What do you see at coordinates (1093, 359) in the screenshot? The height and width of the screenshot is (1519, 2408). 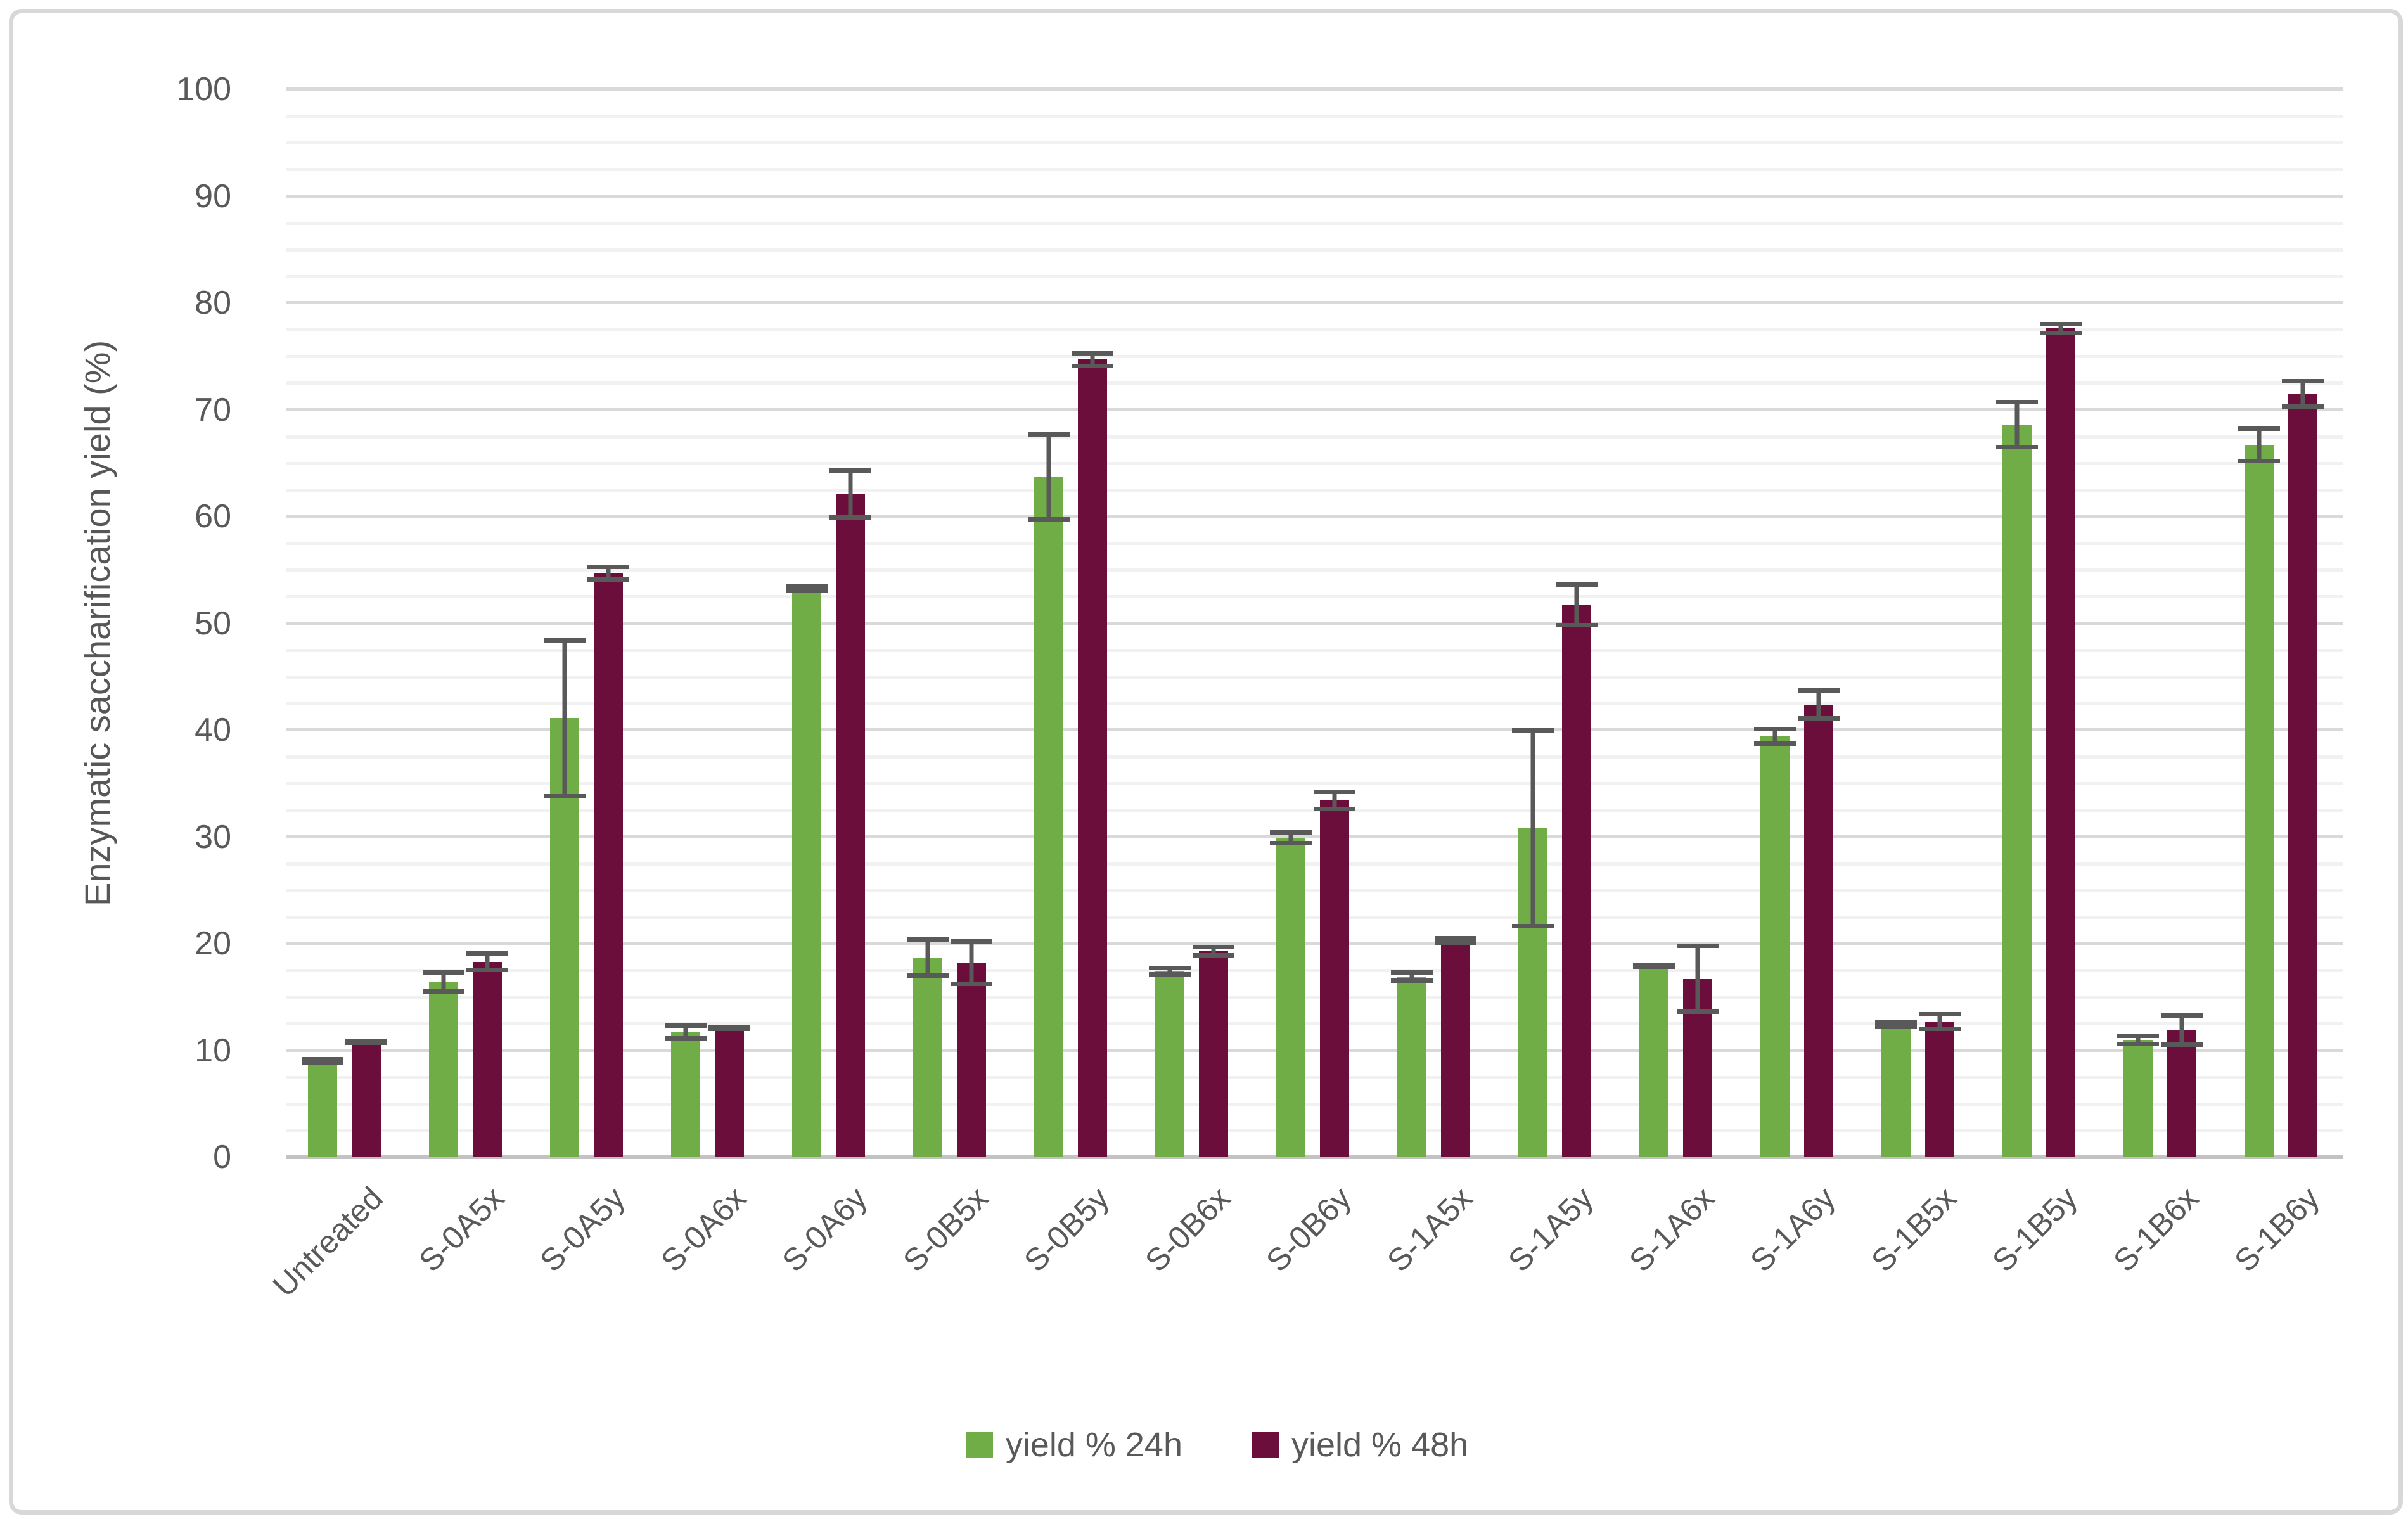 I see `error-bar-48h-S-0B5y` at bounding box center [1093, 359].